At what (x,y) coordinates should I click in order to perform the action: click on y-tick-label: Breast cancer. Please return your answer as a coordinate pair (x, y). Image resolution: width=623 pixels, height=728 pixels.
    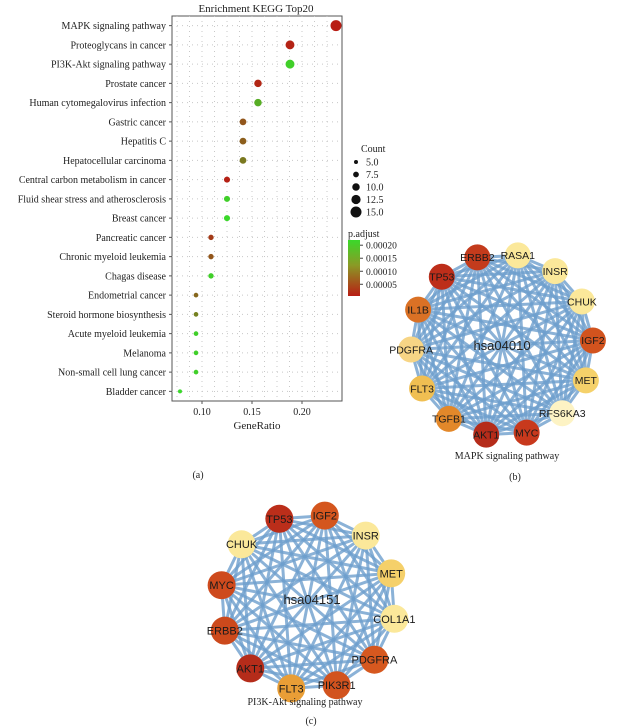
    Looking at the image, I should click on (139, 219).